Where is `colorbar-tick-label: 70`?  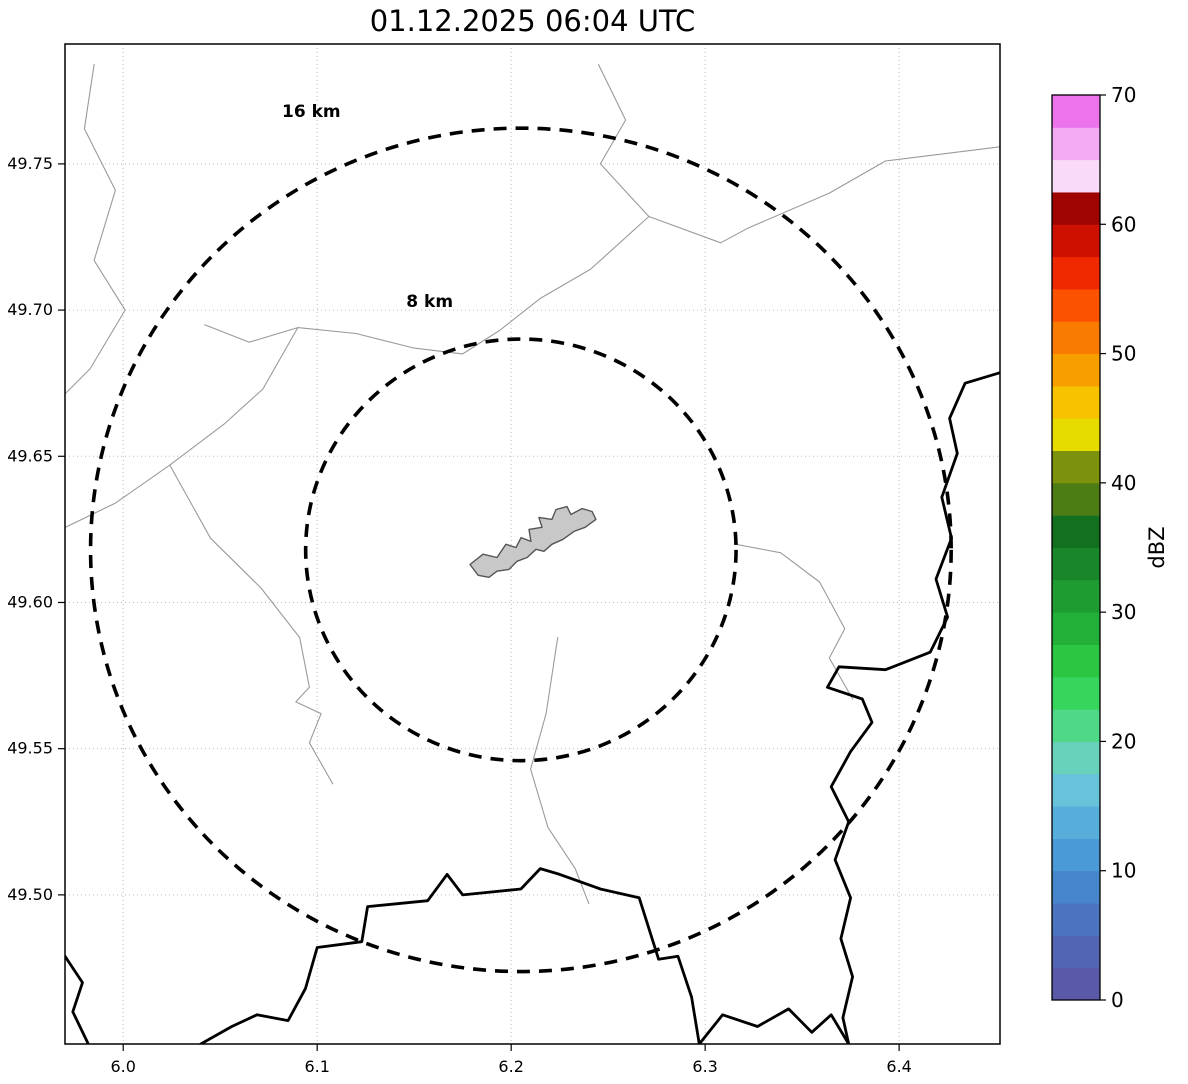 colorbar-tick-label: 70 is located at coordinates (1123, 95).